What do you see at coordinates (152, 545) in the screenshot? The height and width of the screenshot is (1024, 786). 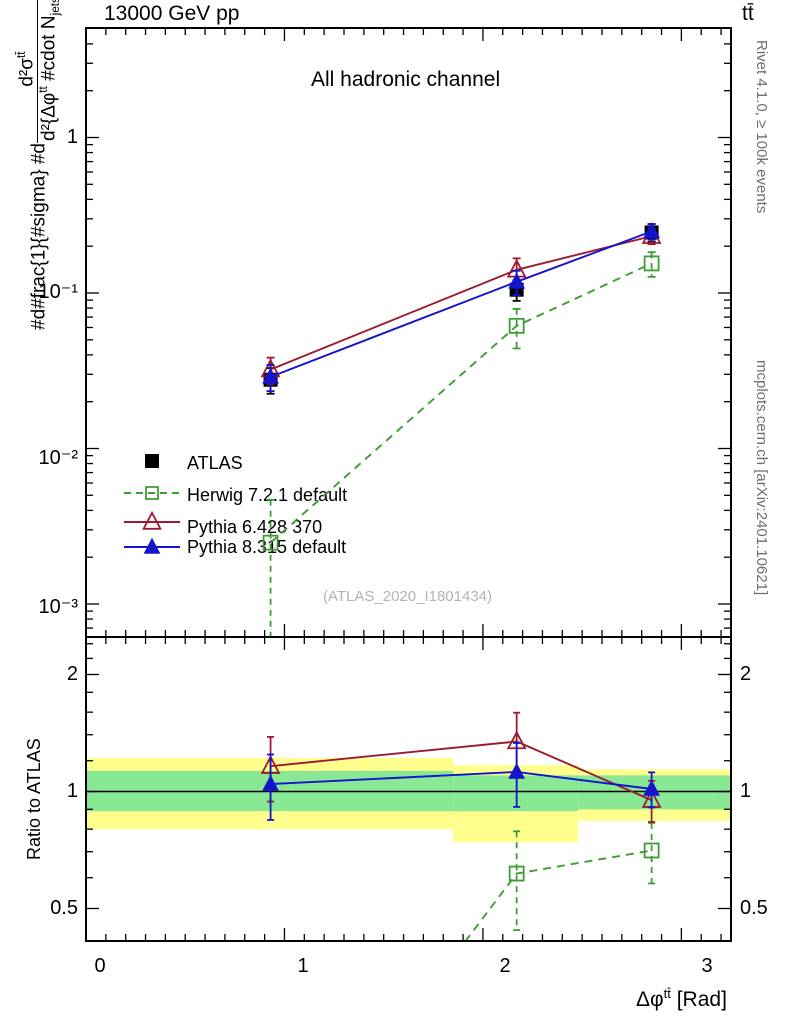 I see `legend-marker-pythia8` at bounding box center [152, 545].